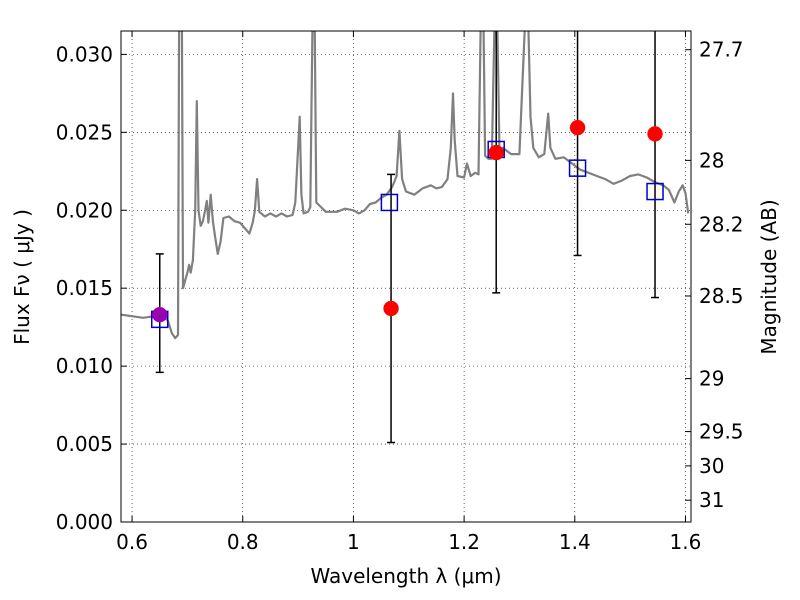 This screenshot has width=800, height=600. What do you see at coordinates (686, 542) in the screenshot?
I see `x-tick-label: 1.6` at bounding box center [686, 542].